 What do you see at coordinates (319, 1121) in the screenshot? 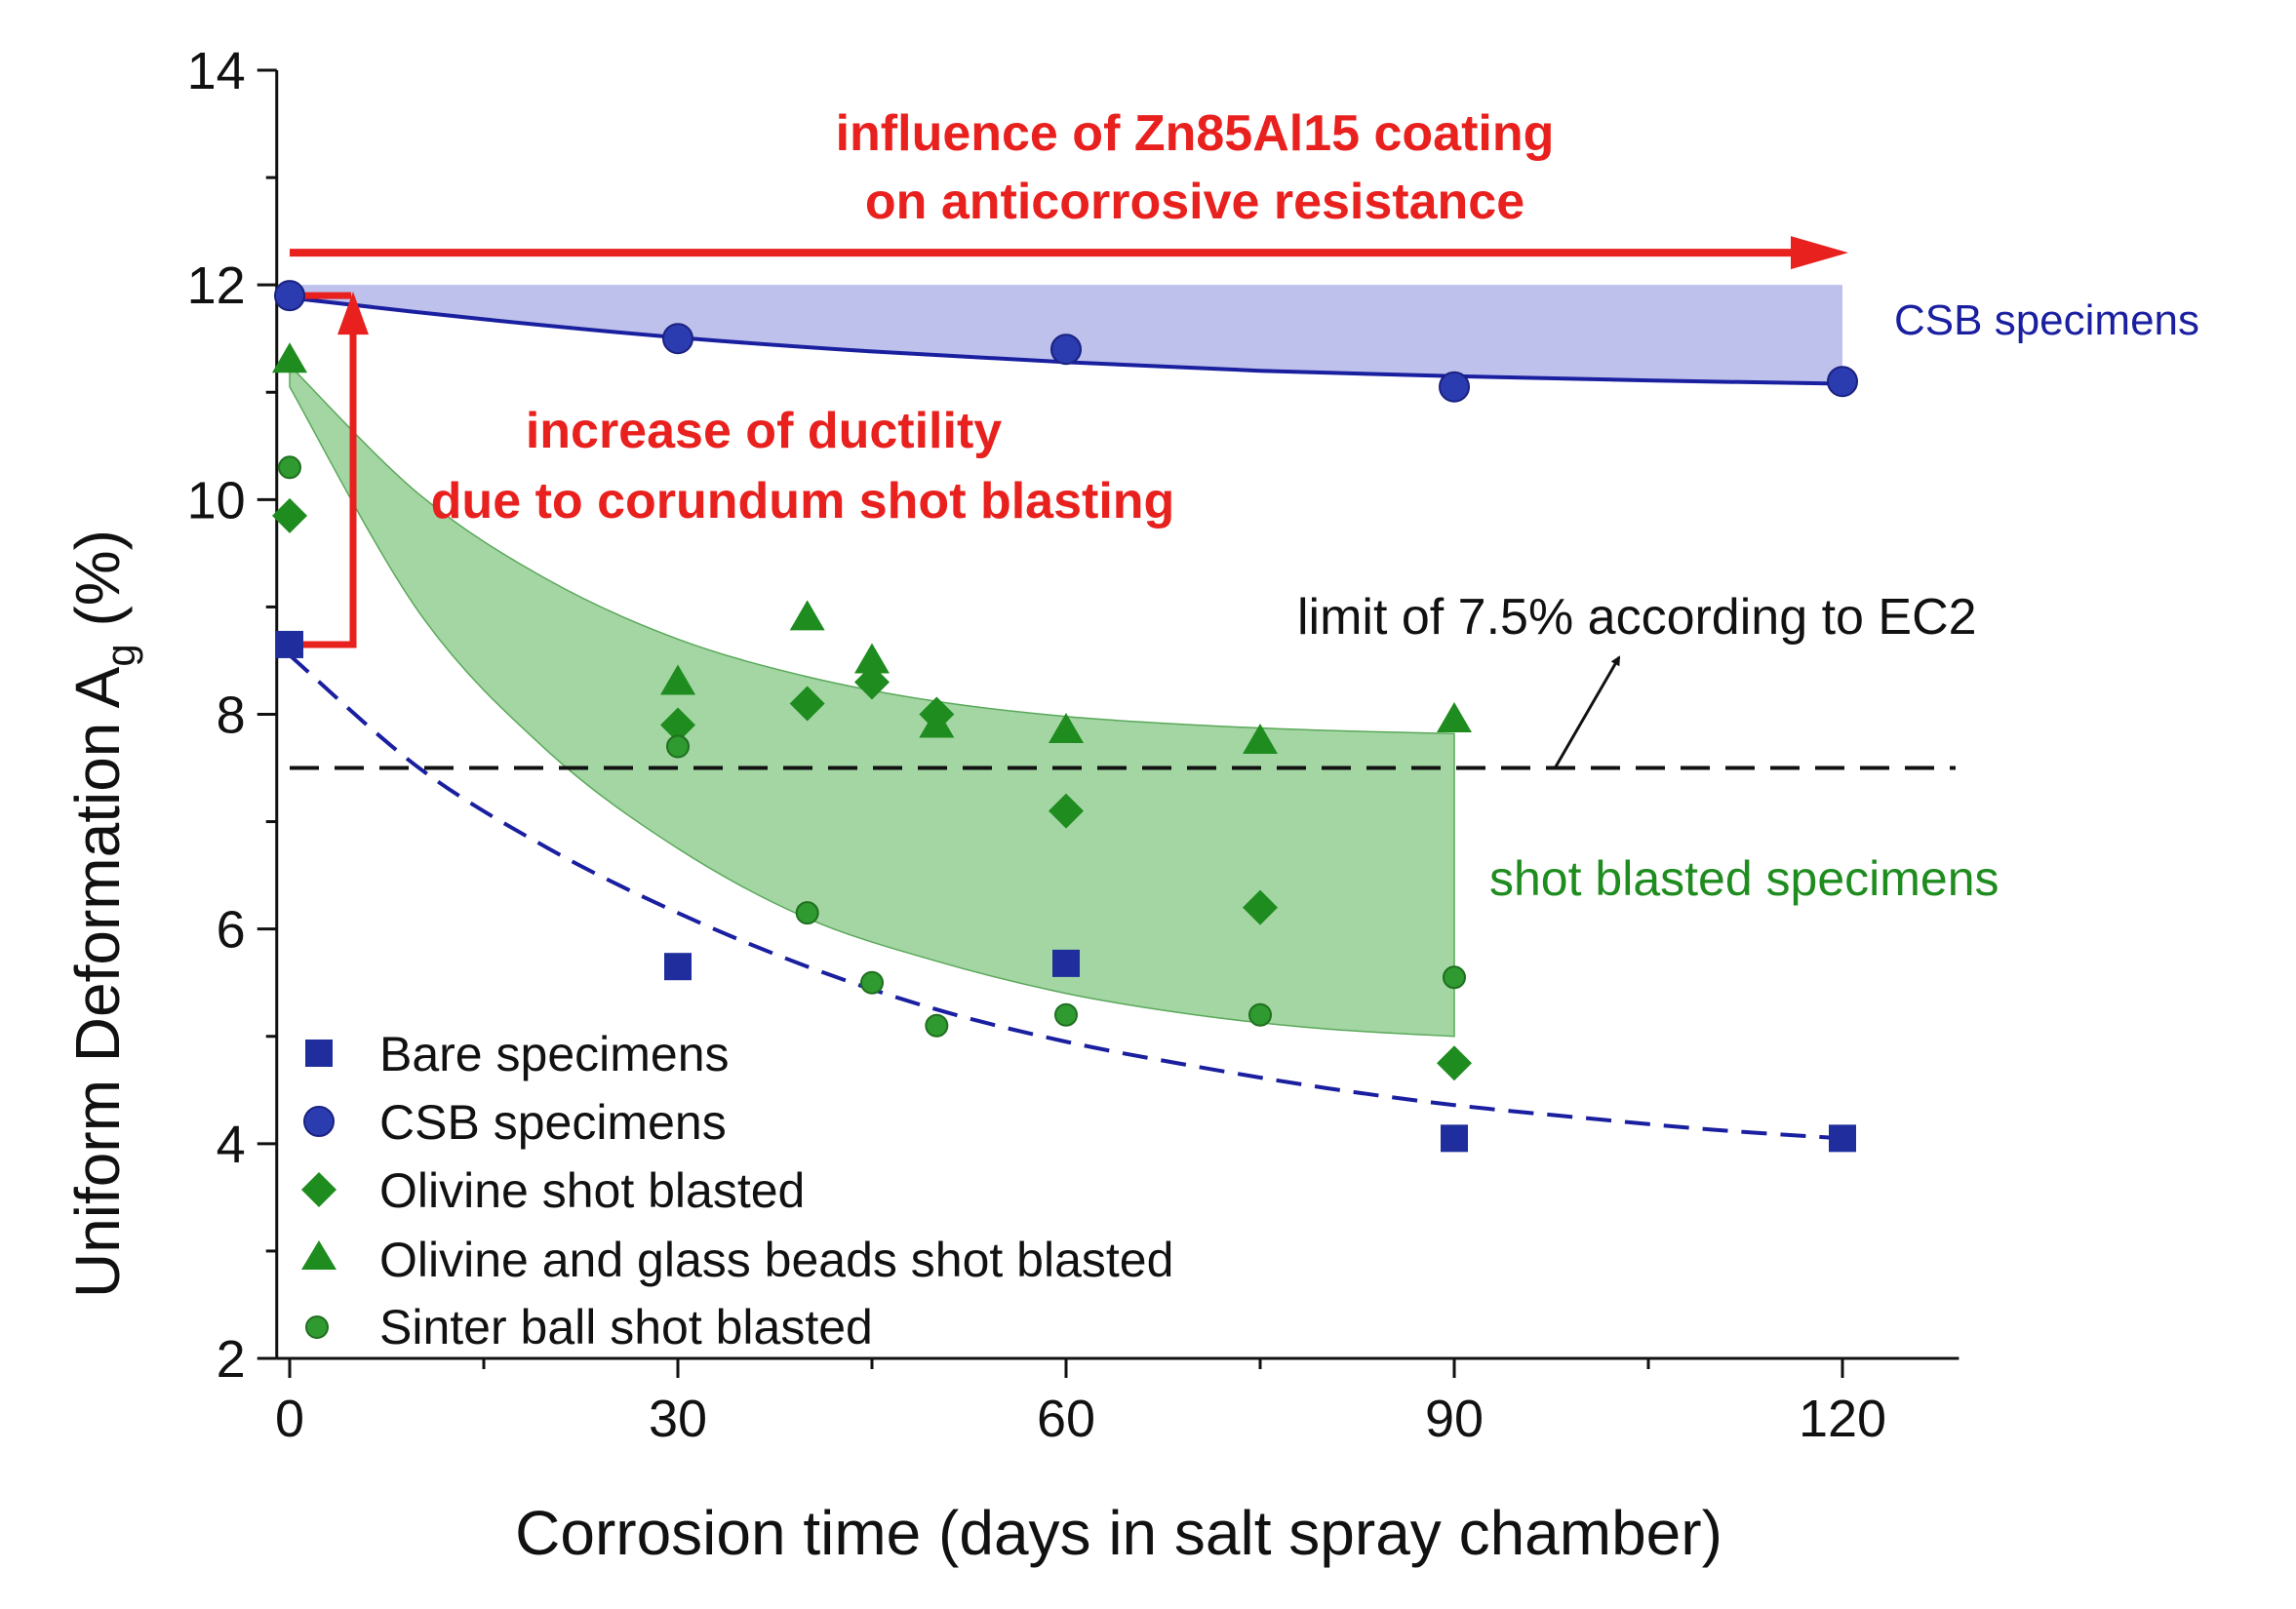
I see `legend-marker-circle` at bounding box center [319, 1121].